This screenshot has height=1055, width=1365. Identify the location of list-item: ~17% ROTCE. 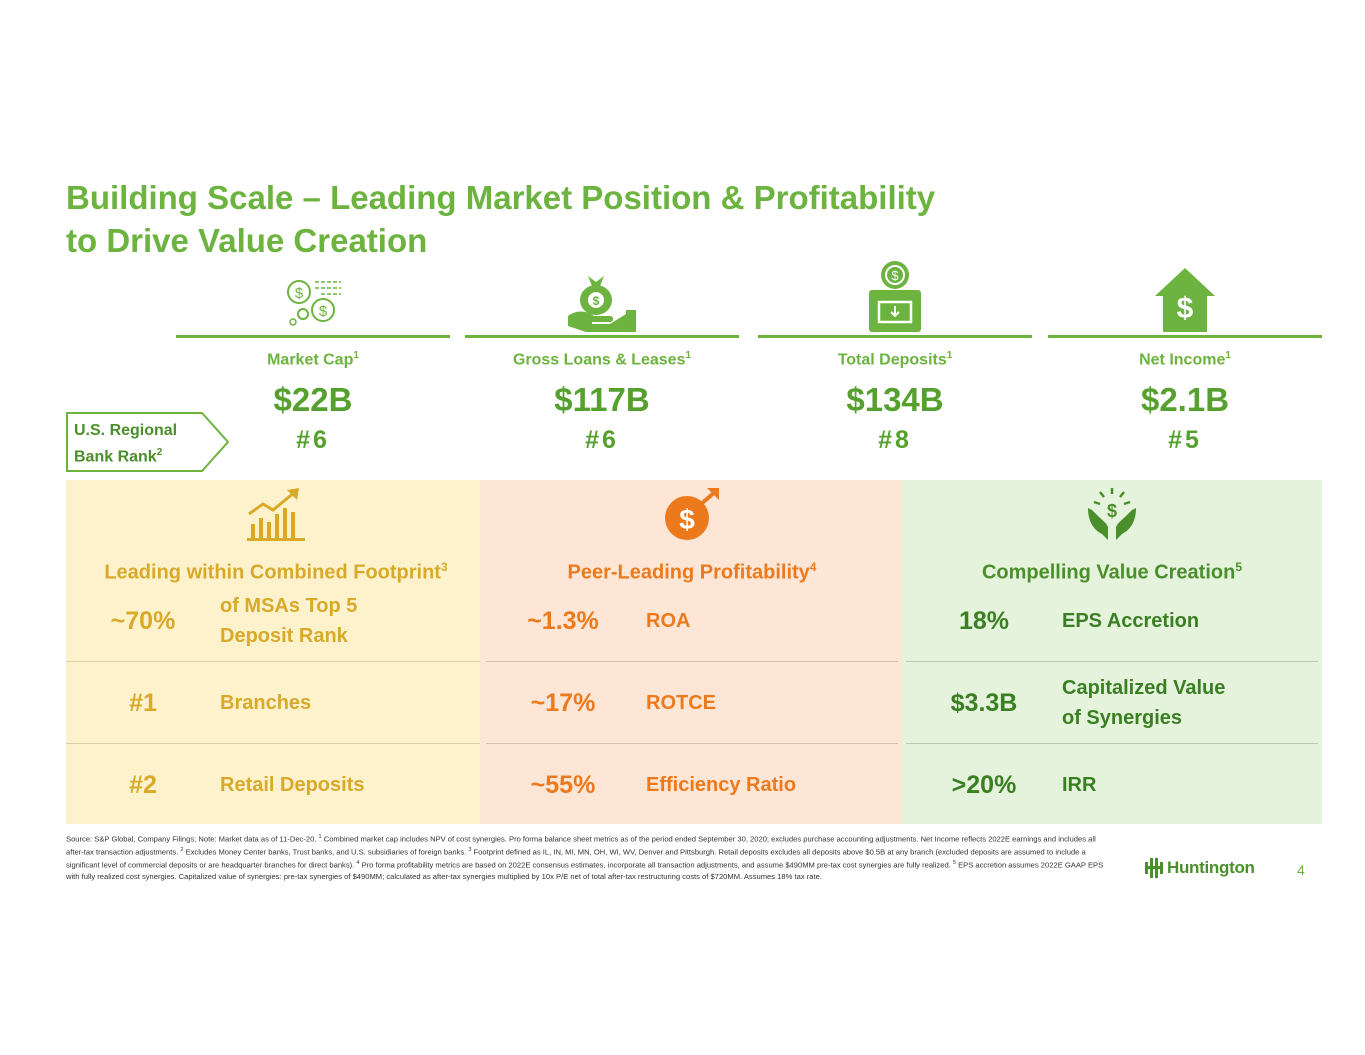
(623, 702).